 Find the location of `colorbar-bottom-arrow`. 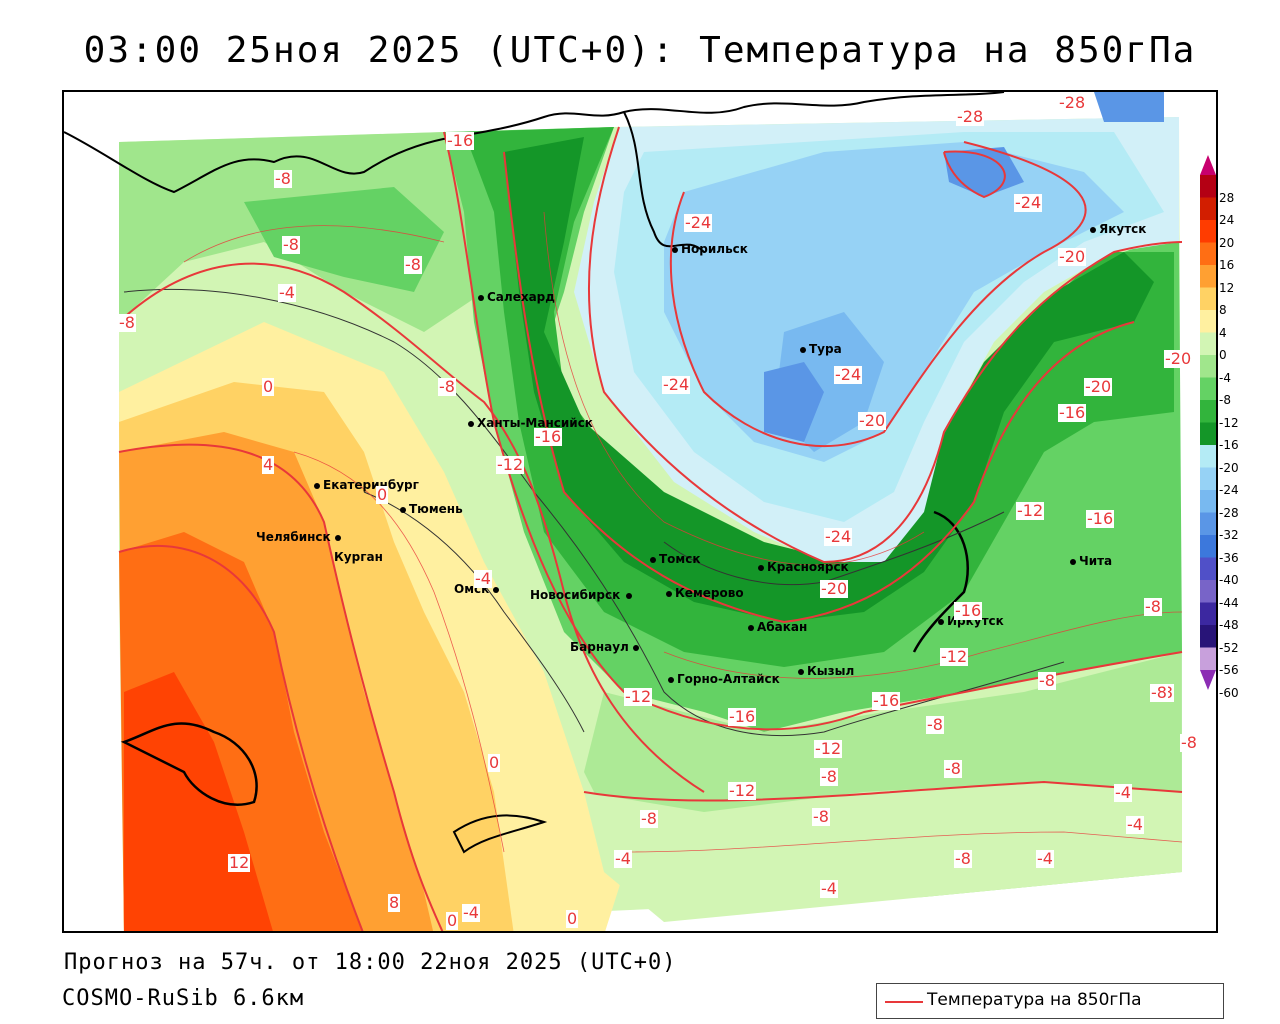

colorbar-bottom-arrow is located at coordinates (1208, 680).